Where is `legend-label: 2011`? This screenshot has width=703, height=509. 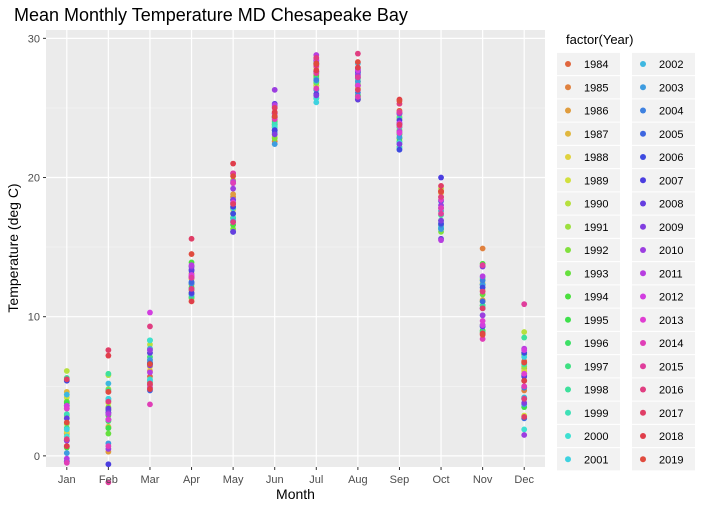
legend-label: 2011 is located at coordinates (671, 274).